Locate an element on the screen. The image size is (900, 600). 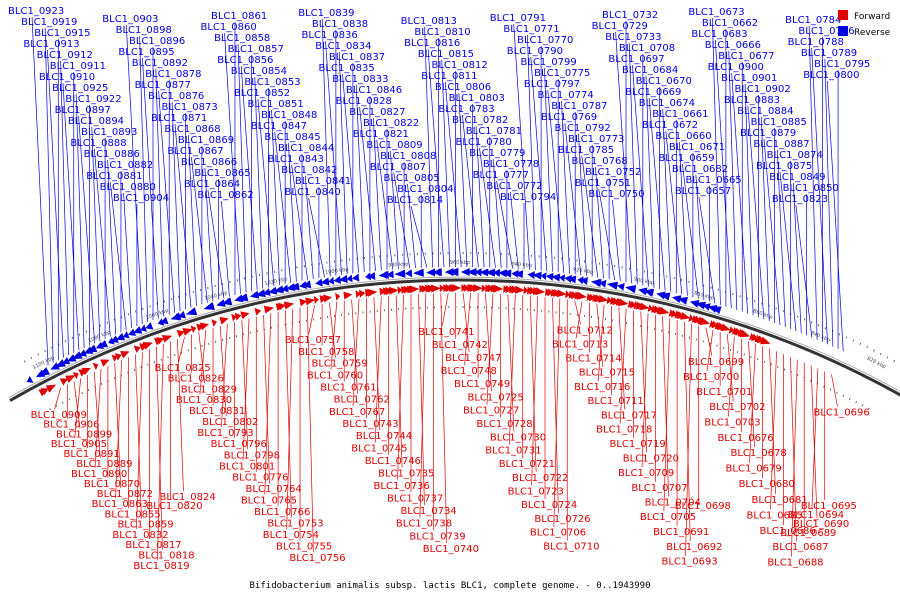
gene-label: BLC1_0665 is located at coordinates (713, 180).